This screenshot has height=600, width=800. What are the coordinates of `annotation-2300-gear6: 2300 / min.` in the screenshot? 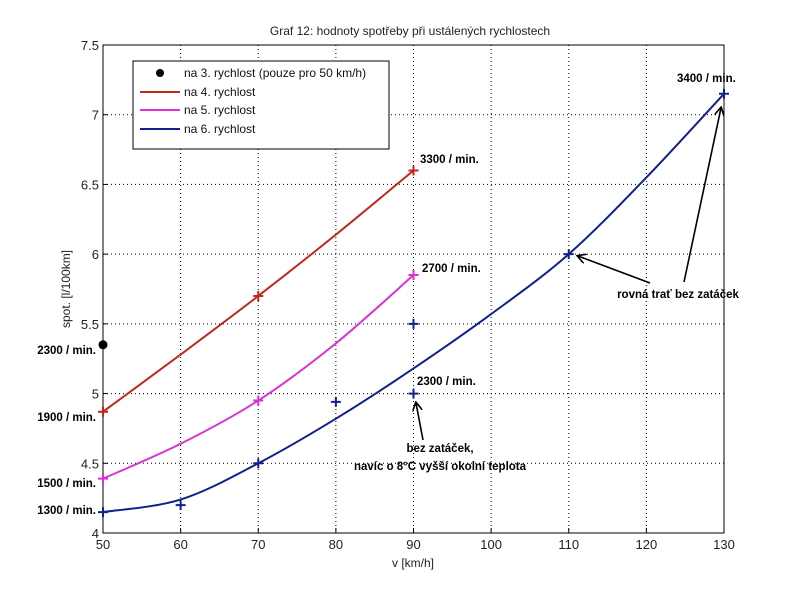 It's located at (446, 382).